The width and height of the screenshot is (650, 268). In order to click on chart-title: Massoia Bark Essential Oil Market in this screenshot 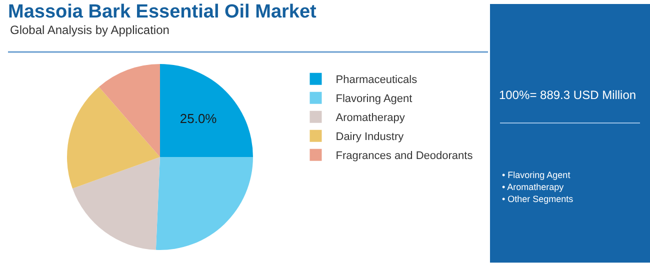, I will do `click(163, 11)`.